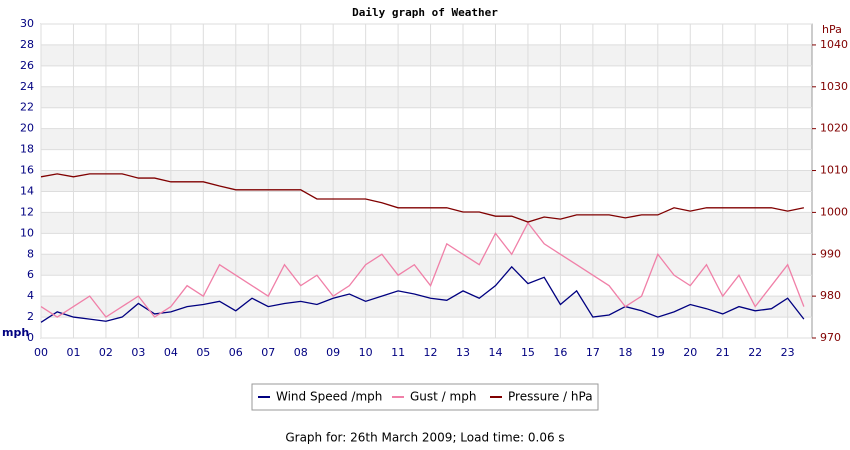 This screenshot has width=850, height=450. Describe the element at coordinates (443, 397) in the screenshot. I see `legend-label: Gust / mph` at that location.